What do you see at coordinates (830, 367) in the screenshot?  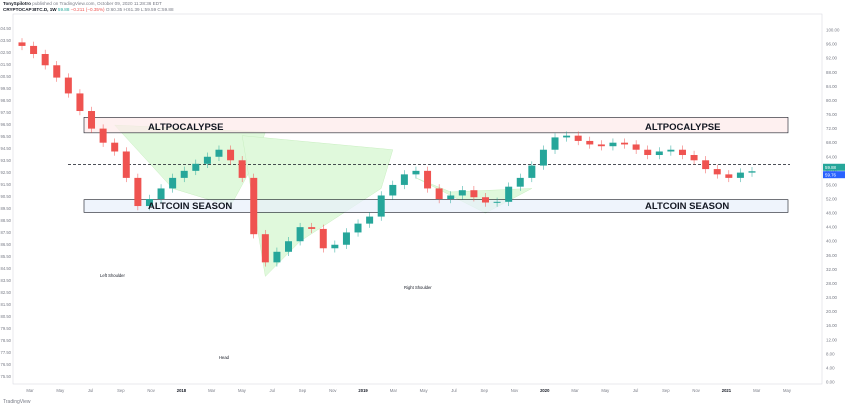 I see `right-axis-tick: 4.00` at bounding box center [830, 367].